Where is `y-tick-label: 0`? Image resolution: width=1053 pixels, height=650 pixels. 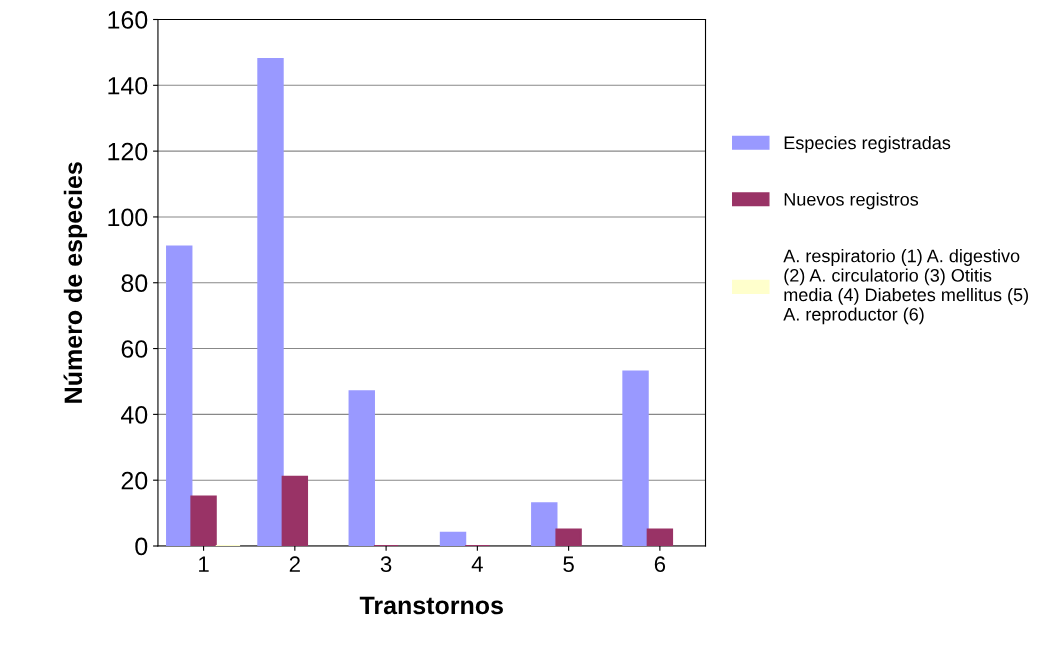 y-tick-label: 0 is located at coordinates (141, 546).